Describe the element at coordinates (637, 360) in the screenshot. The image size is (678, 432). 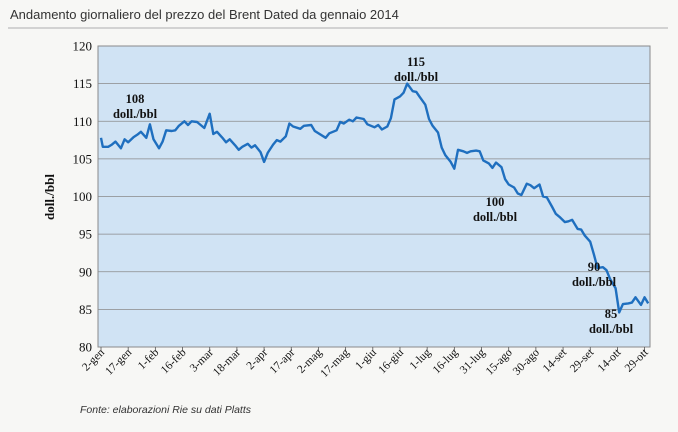
I see `x-tick-label: 29-ott` at that location.